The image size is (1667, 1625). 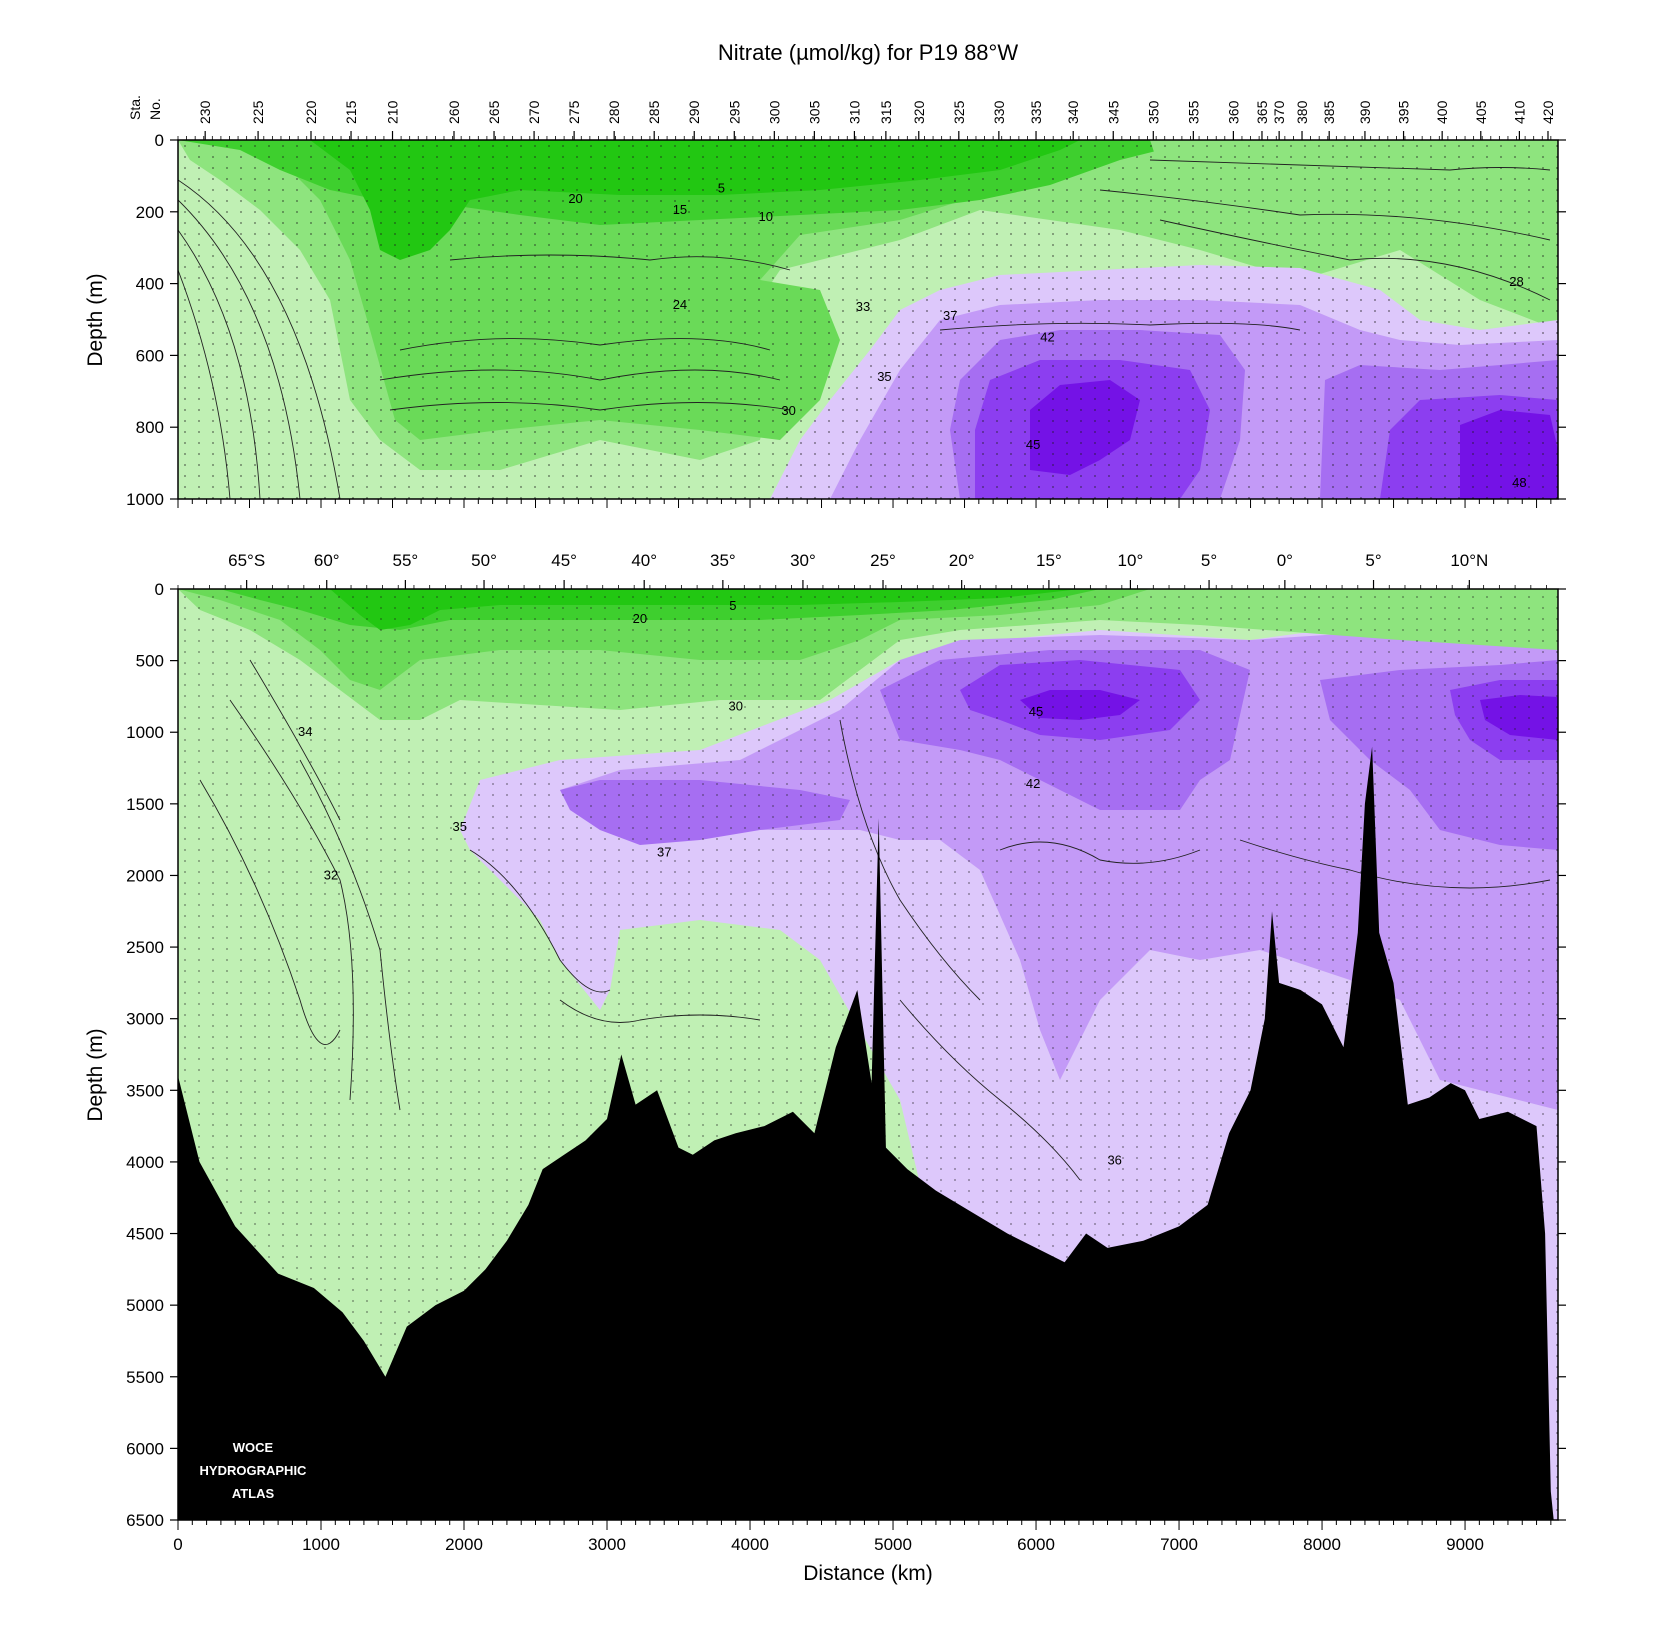 I want to click on station-tick-label: 395, so click(x=1404, y=112).